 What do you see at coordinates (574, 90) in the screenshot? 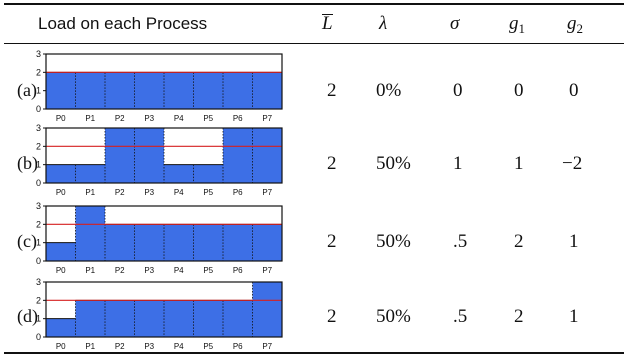
I see `row-a-g2: 0` at bounding box center [574, 90].